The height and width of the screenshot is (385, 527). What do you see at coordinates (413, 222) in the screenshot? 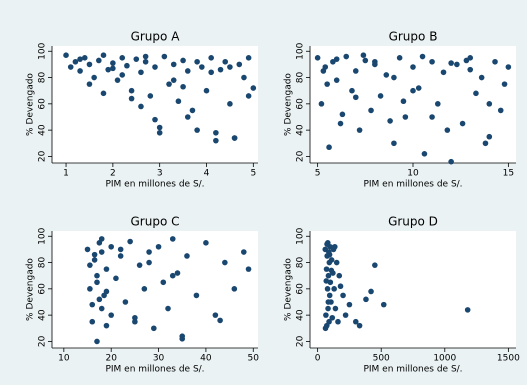
I see `panel-title: Grupo D` at bounding box center [413, 222].